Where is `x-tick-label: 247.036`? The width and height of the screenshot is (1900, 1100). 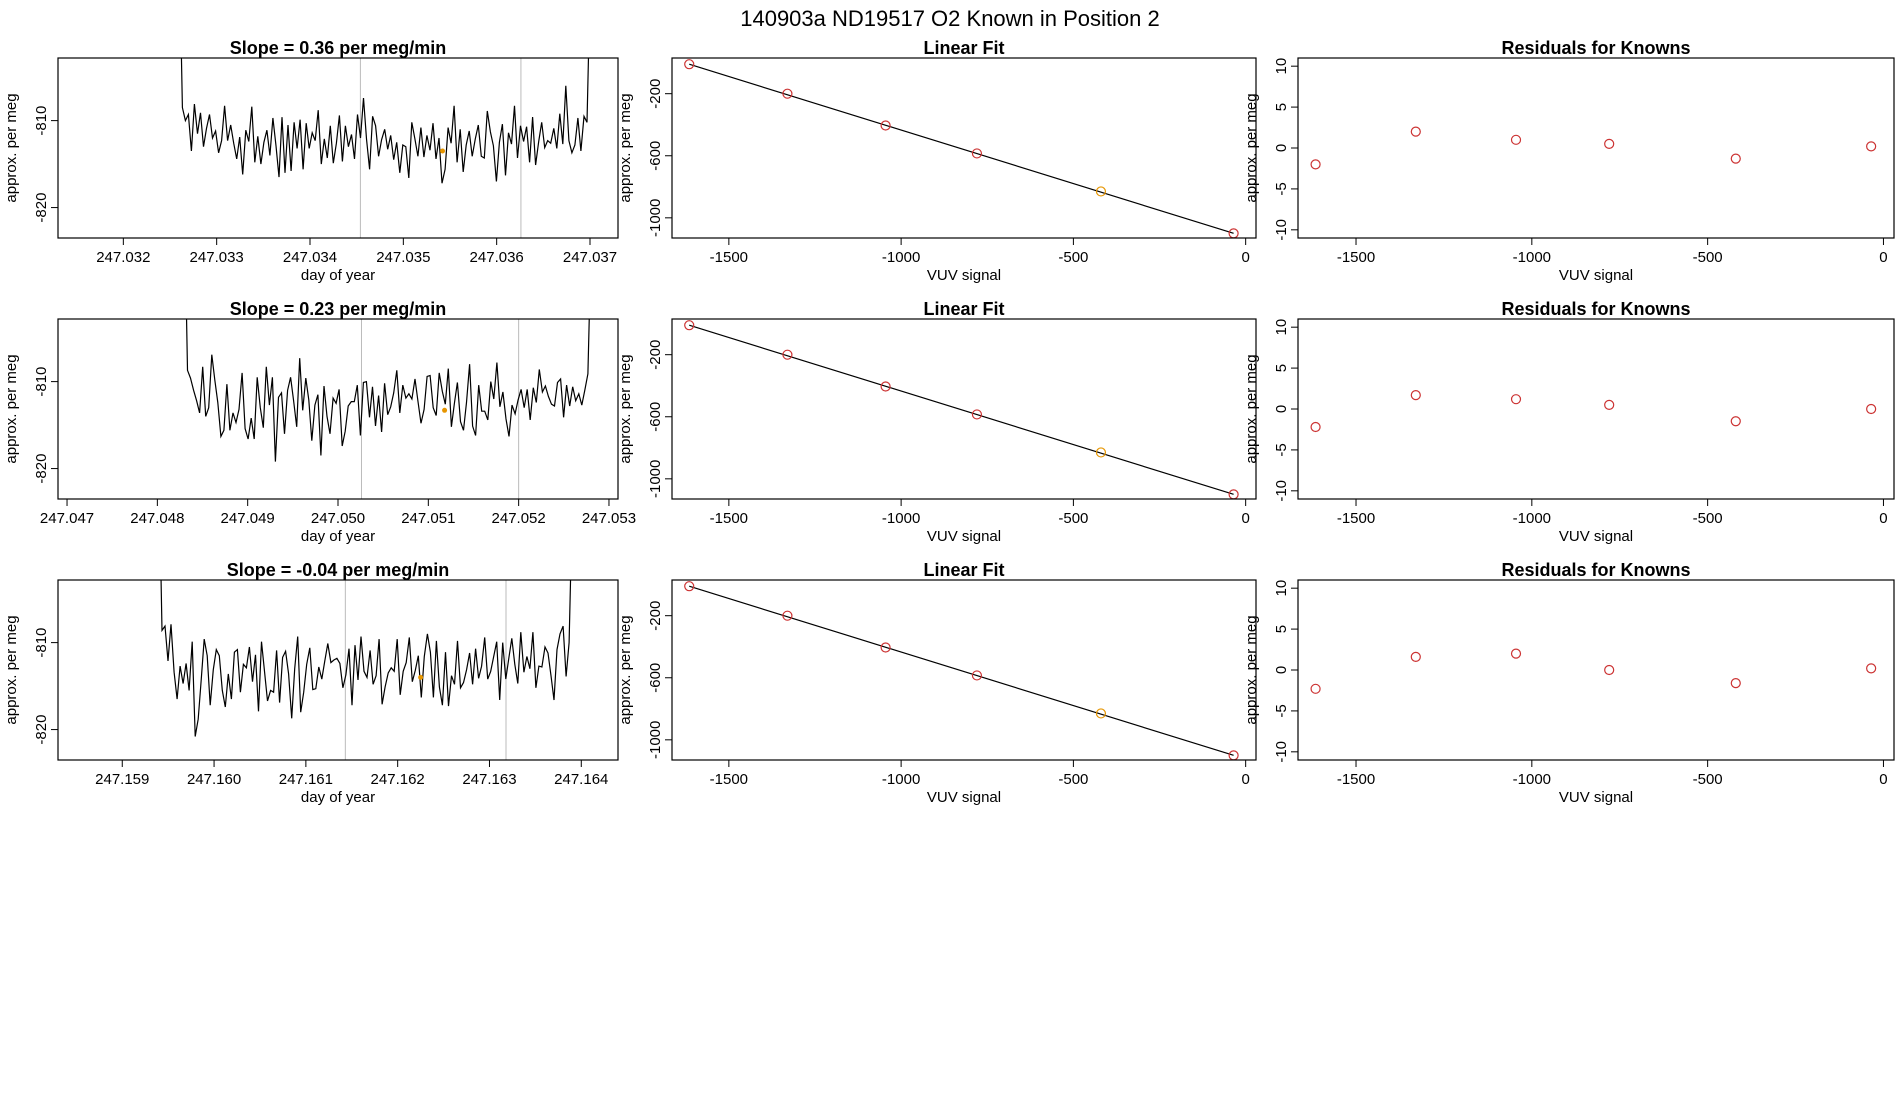
x-tick-label: 247.036 is located at coordinates (497, 257).